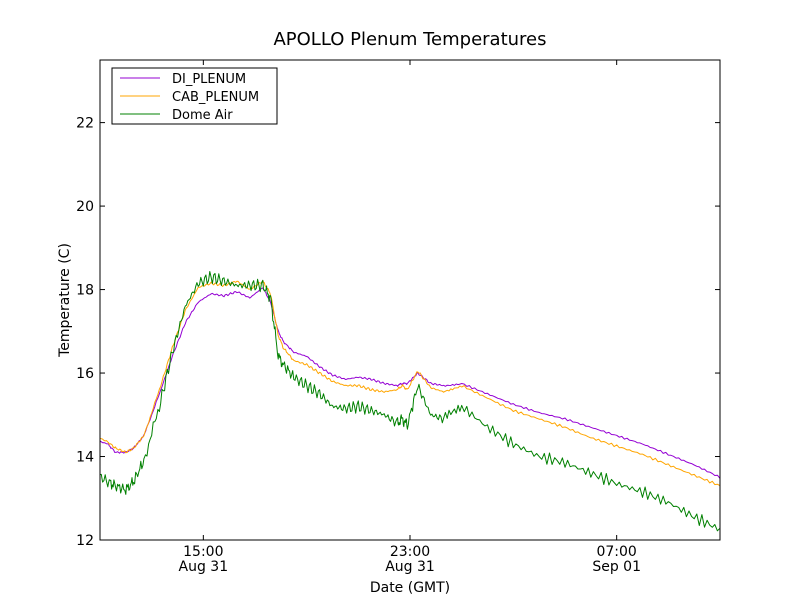 This screenshot has height=604, width=800. I want to click on legend-label-dome-air: Dome Air, so click(202, 115).